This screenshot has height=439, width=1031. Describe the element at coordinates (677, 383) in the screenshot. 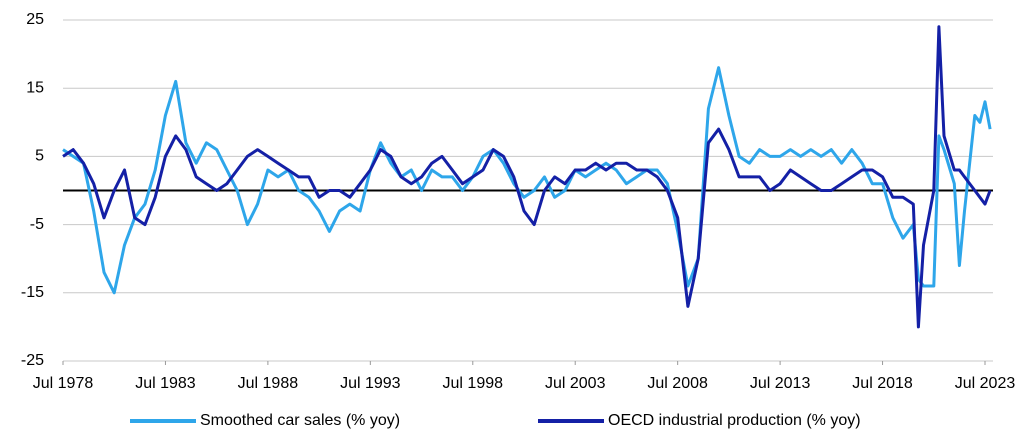

I see `x-tick-label: Jul 2008` at that location.